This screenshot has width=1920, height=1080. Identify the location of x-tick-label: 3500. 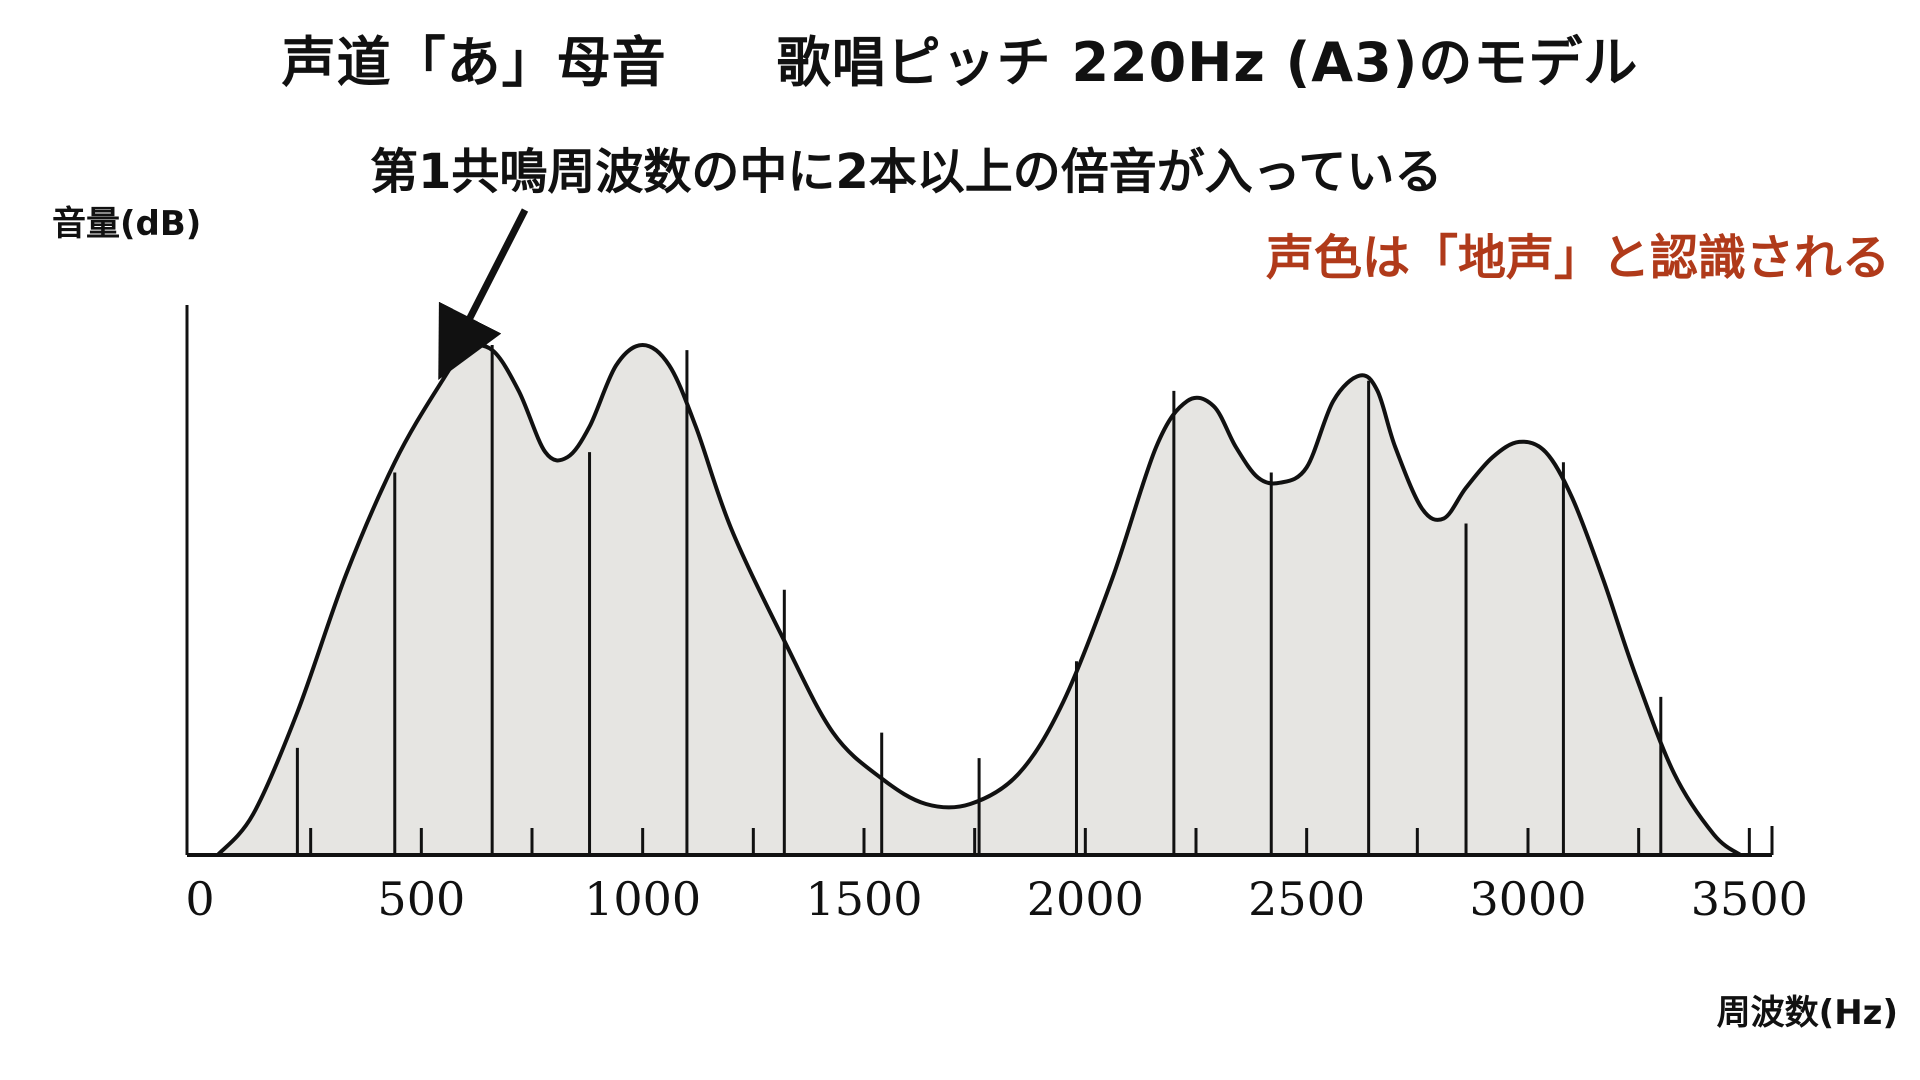
(1749, 899).